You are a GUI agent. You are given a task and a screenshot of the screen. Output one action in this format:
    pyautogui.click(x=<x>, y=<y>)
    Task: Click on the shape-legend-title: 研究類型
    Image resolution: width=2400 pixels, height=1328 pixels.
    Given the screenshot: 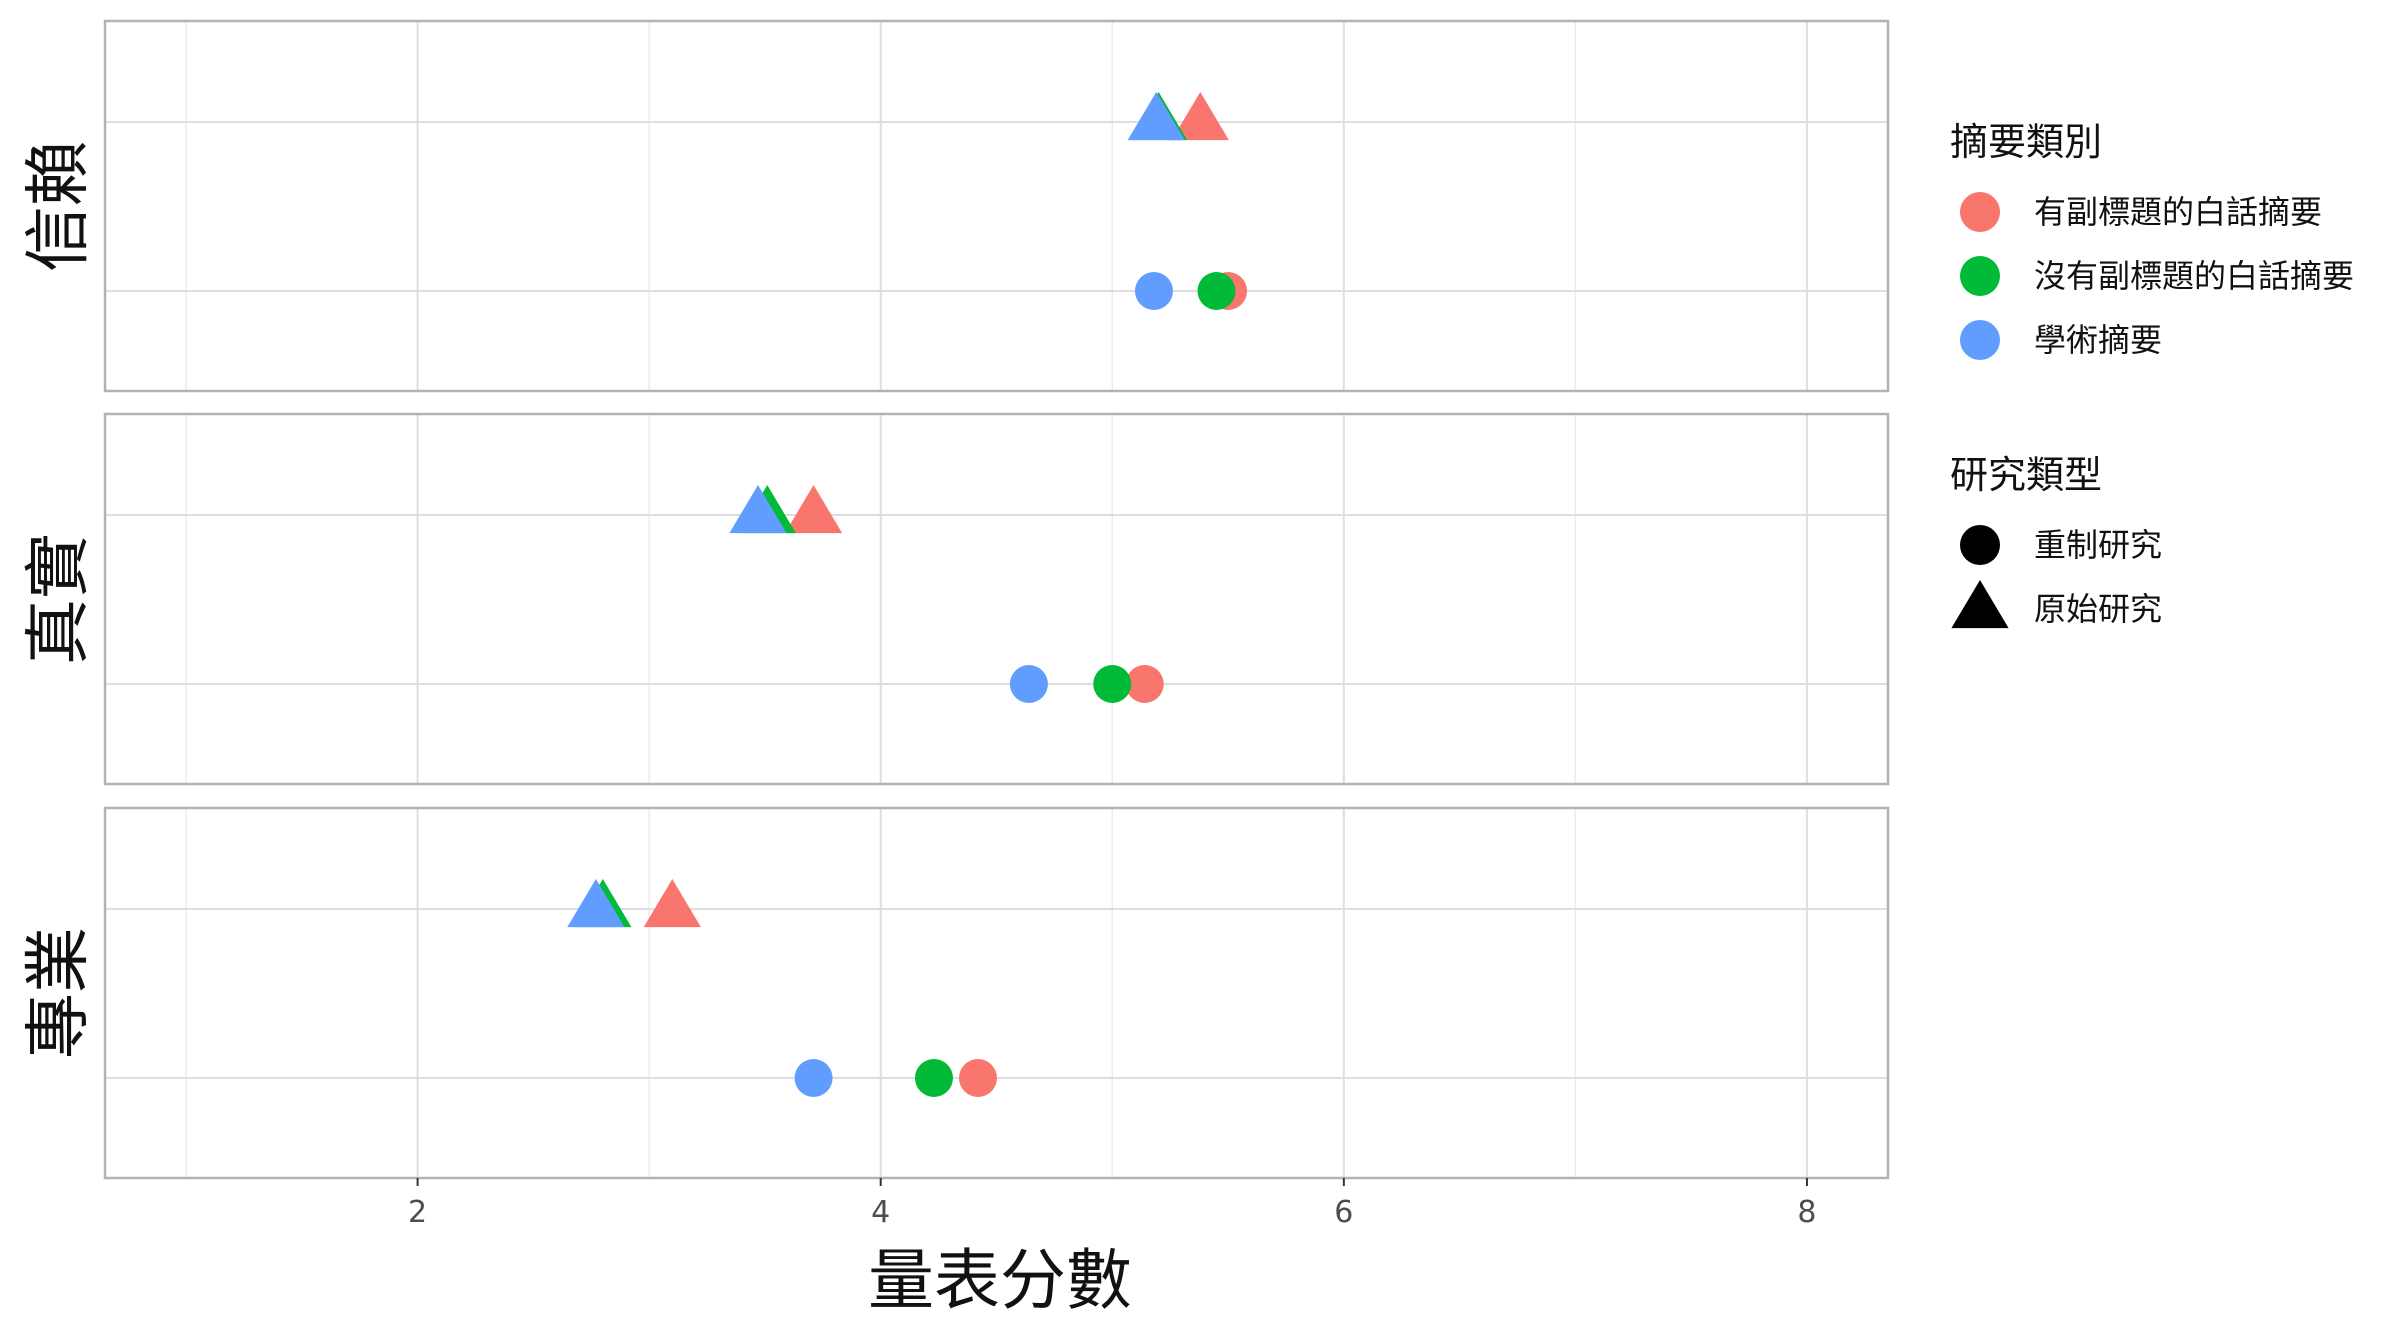 What is the action you would take?
    pyautogui.click(x=2026, y=475)
    